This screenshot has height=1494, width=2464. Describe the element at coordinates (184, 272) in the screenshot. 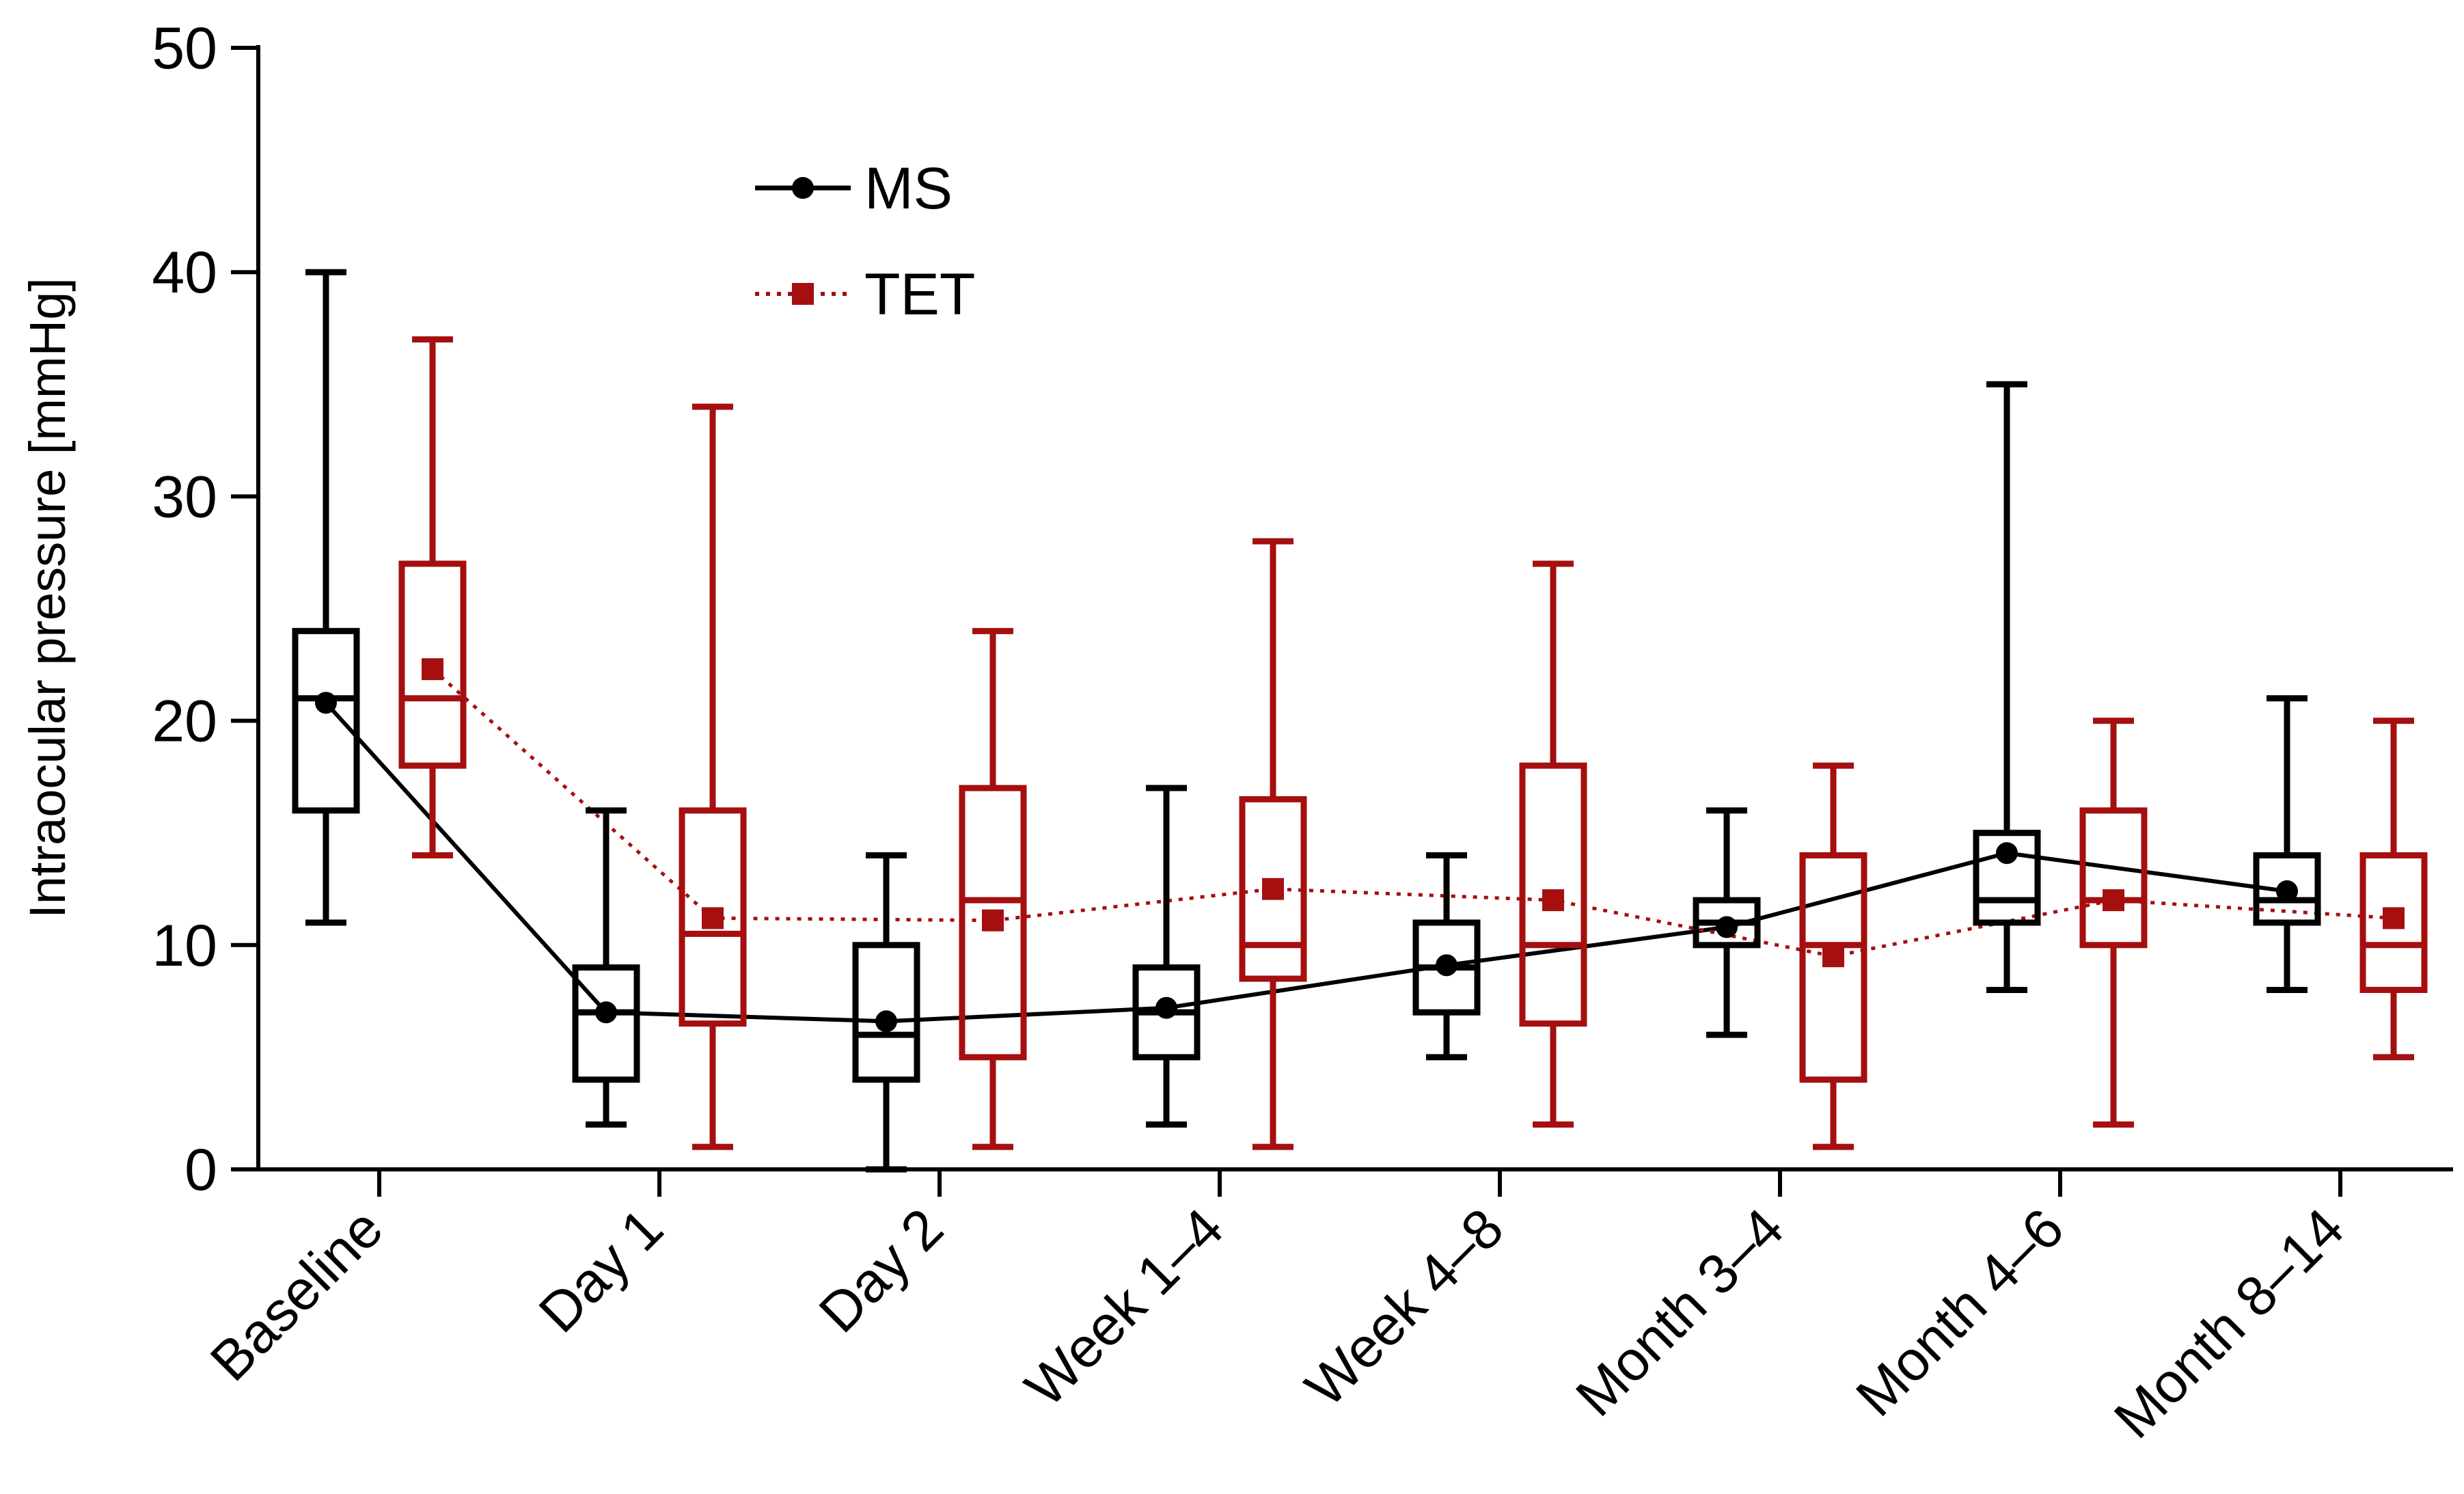

I see `y-tick-label: 40` at that location.